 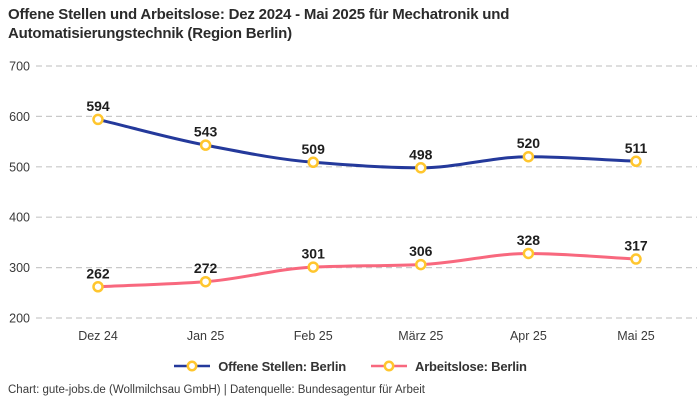 I want to click on data-point-label: 498, so click(x=421, y=154).